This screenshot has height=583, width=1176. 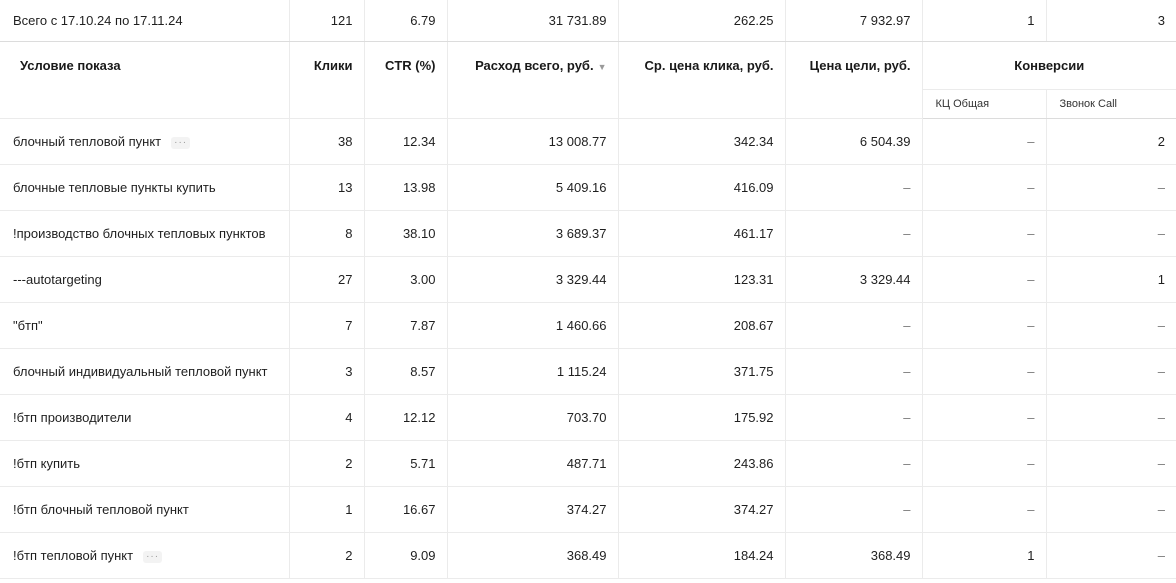 I want to click on cell-clicks: 3, so click(x=327, y=371).